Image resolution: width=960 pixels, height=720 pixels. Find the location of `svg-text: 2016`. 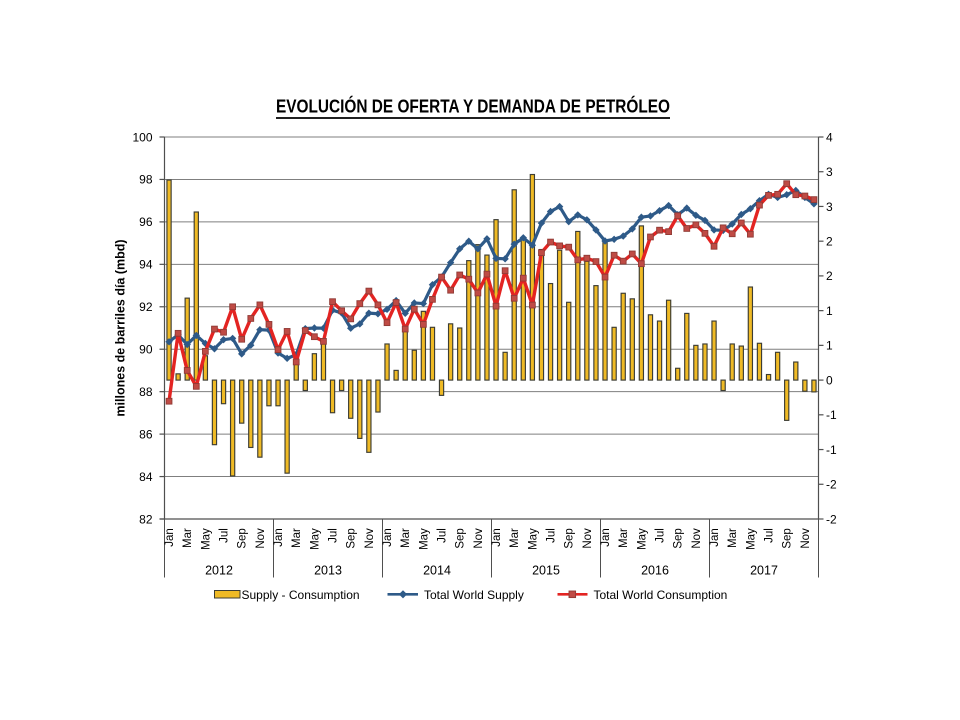

svg-text: 2016 is located at coordinates (655, 571).